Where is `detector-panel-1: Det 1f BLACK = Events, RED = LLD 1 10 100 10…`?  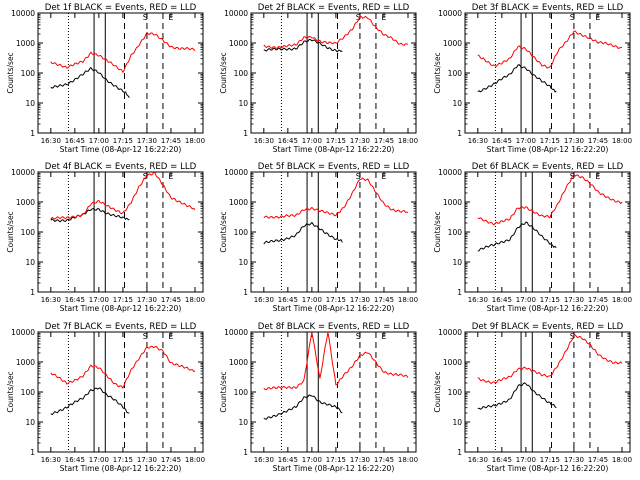
detector-panel-1: Det 1f BLACK = Events, RED = LLD 1 10 100 10… is located at coordinates (105, 78).